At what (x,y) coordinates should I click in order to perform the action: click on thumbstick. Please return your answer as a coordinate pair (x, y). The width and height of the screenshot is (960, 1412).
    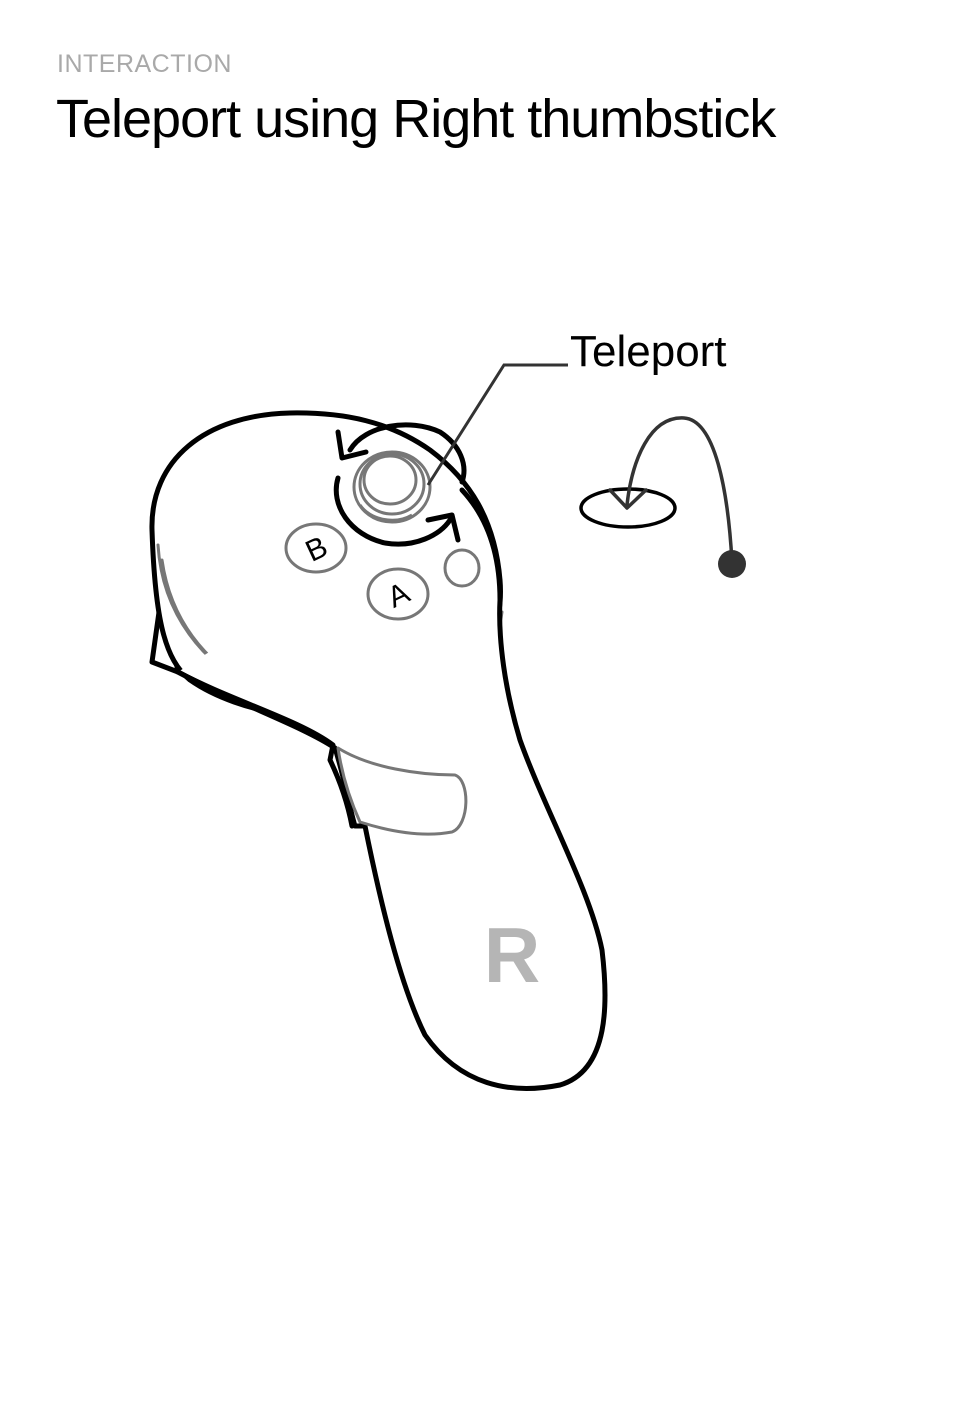
    Looking at the image, I should click on (392, 487).